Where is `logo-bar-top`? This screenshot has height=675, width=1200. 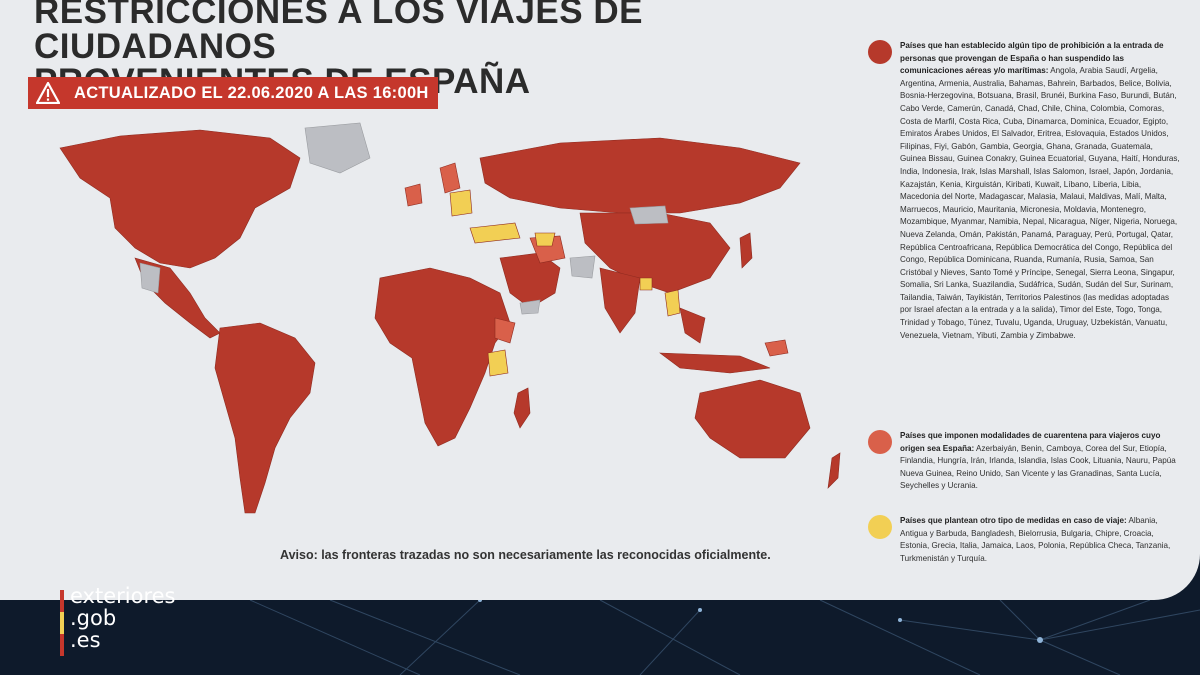
logo-bar-top is located at coordinates (62, 601).